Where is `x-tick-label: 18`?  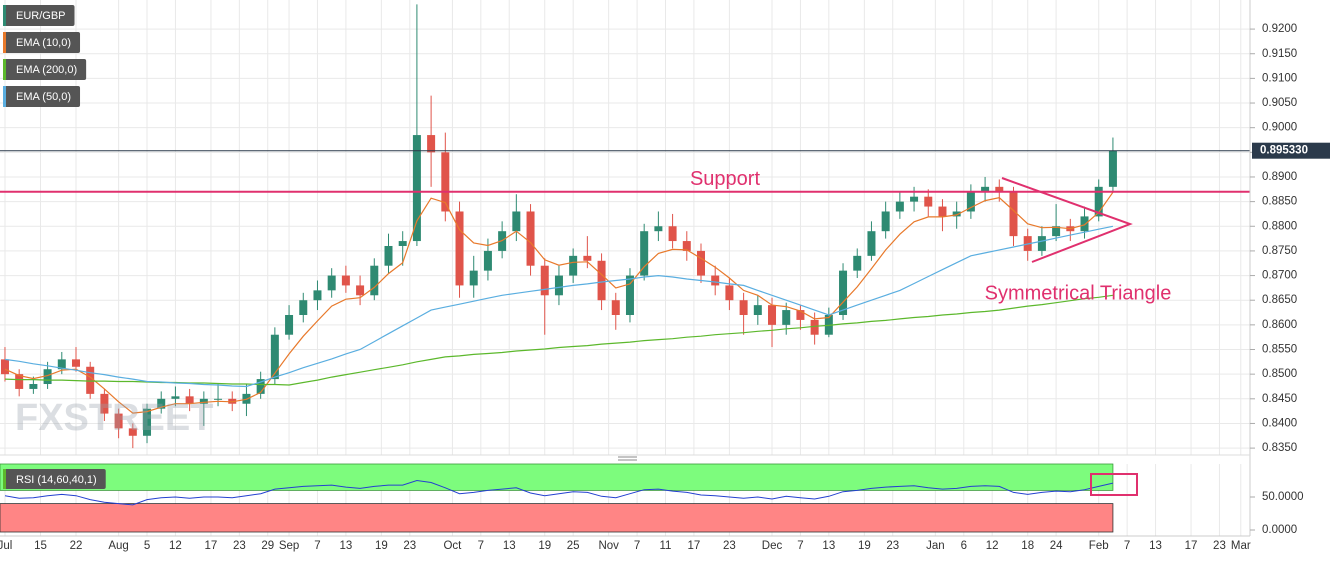
x-tick-label: 18 is located at coordinates (1027, 546).